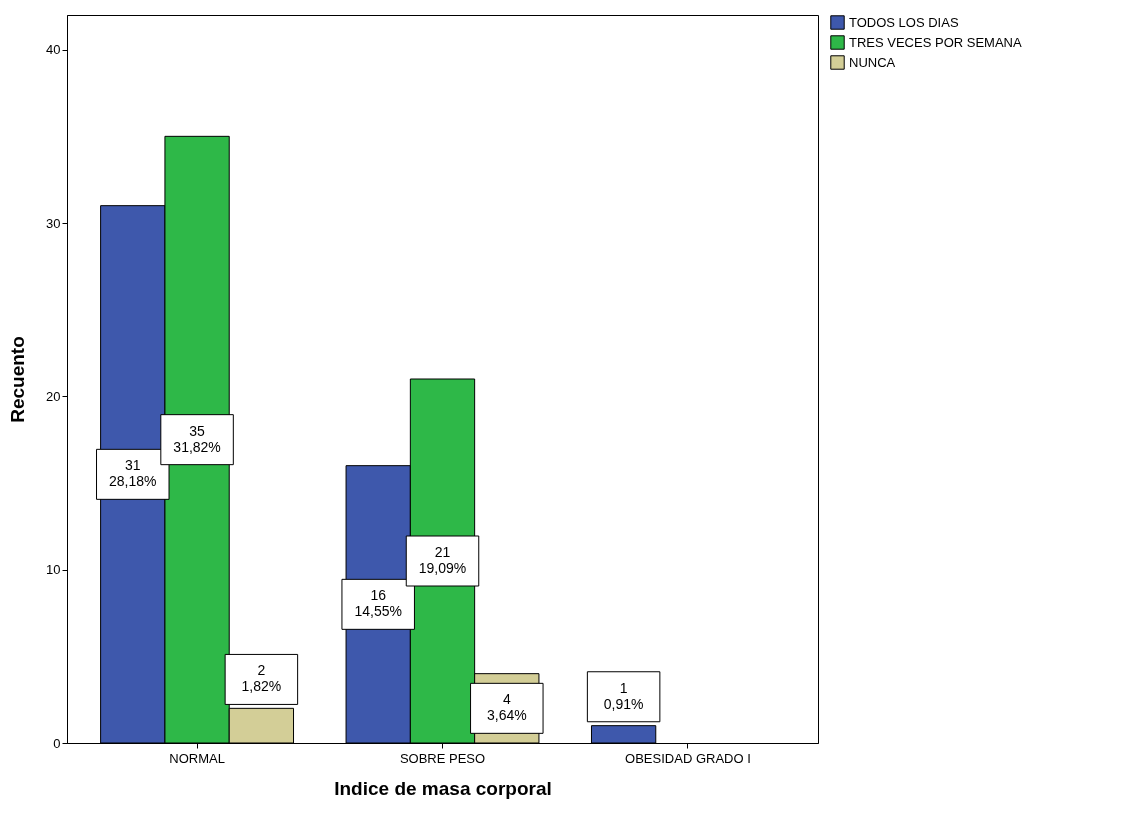  Describe the element at coordinates (378, 603) in the screenshot. I see `data-label: 16 14,55%` at that location.